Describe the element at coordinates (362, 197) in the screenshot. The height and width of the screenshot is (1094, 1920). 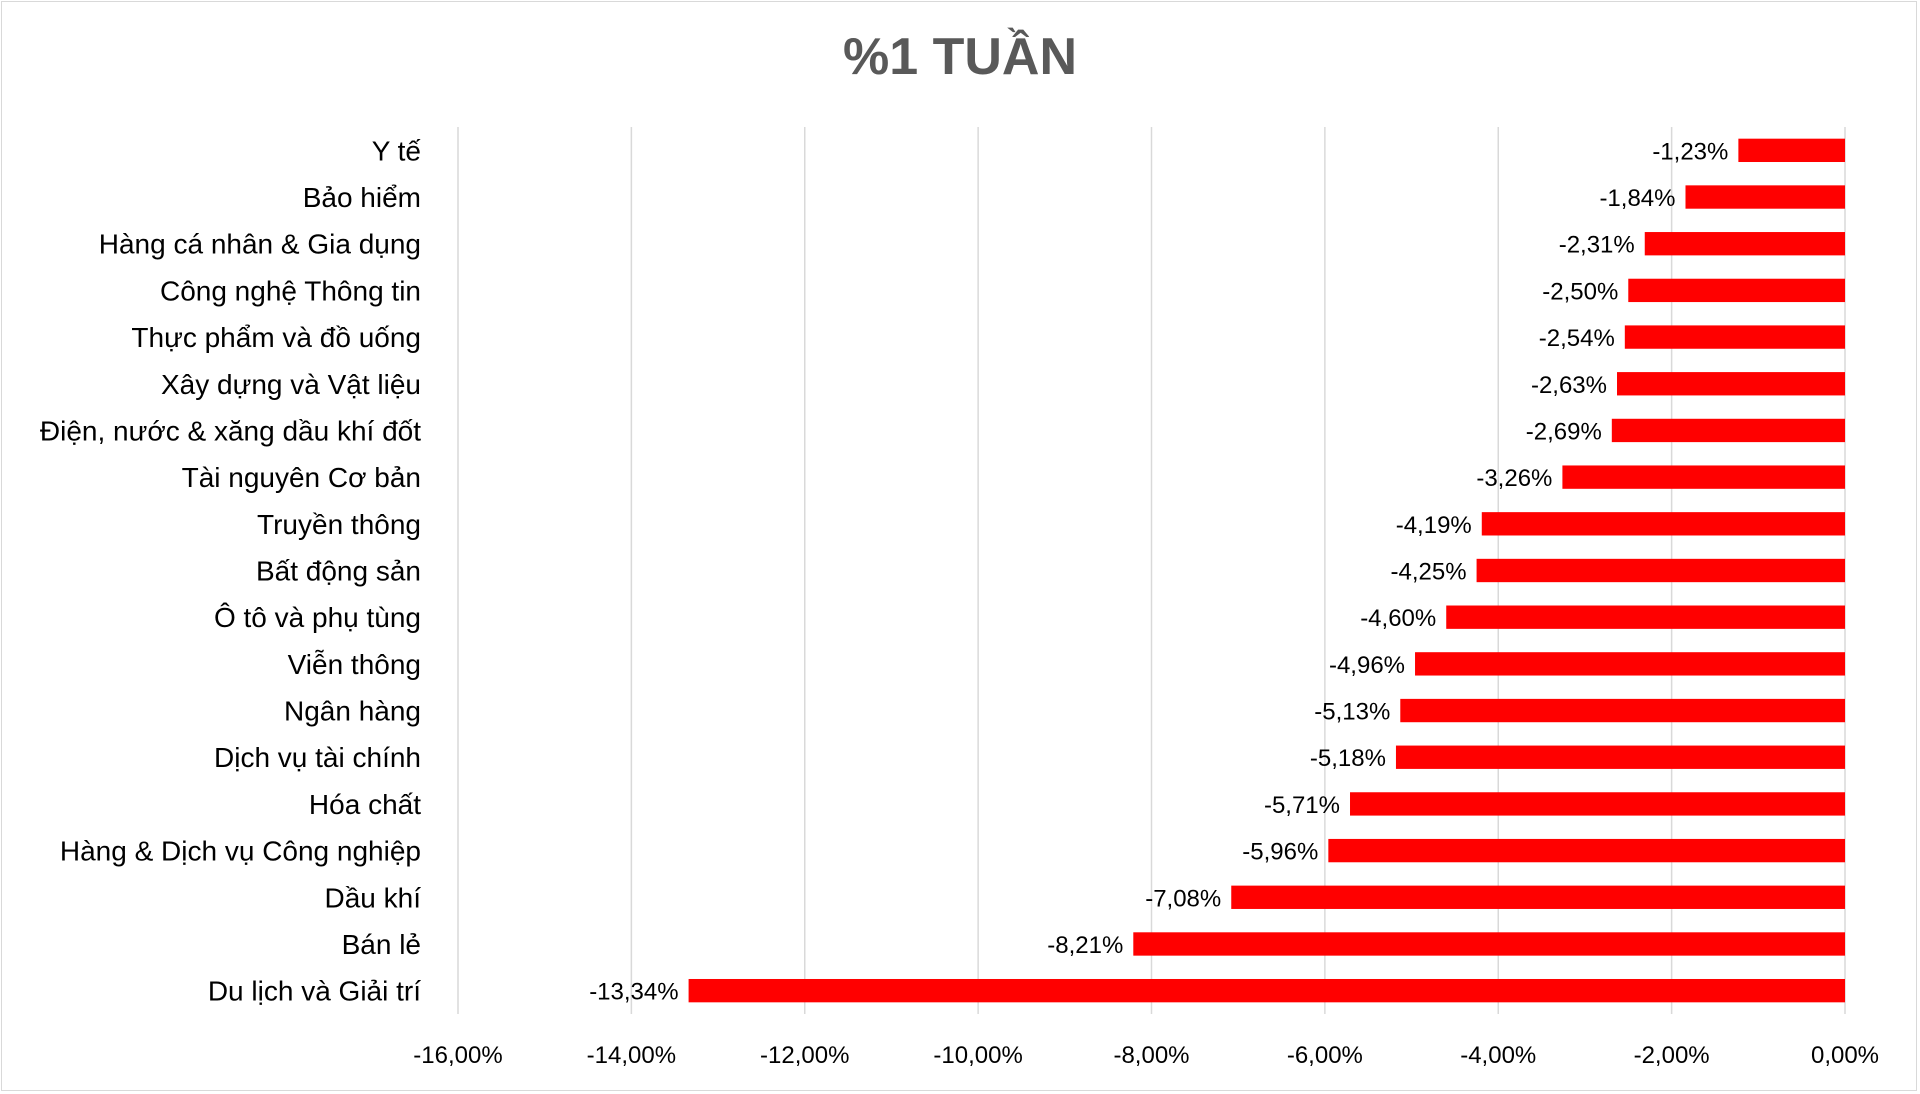
I see `category-label: Bảo hiểm` at that location.